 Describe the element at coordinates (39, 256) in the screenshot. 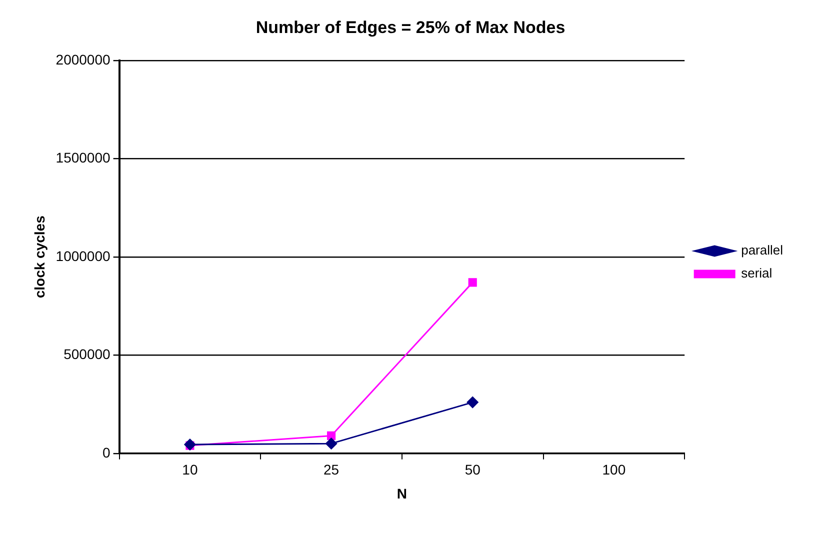

I see `y-axis-title: clock cycles` at that location.